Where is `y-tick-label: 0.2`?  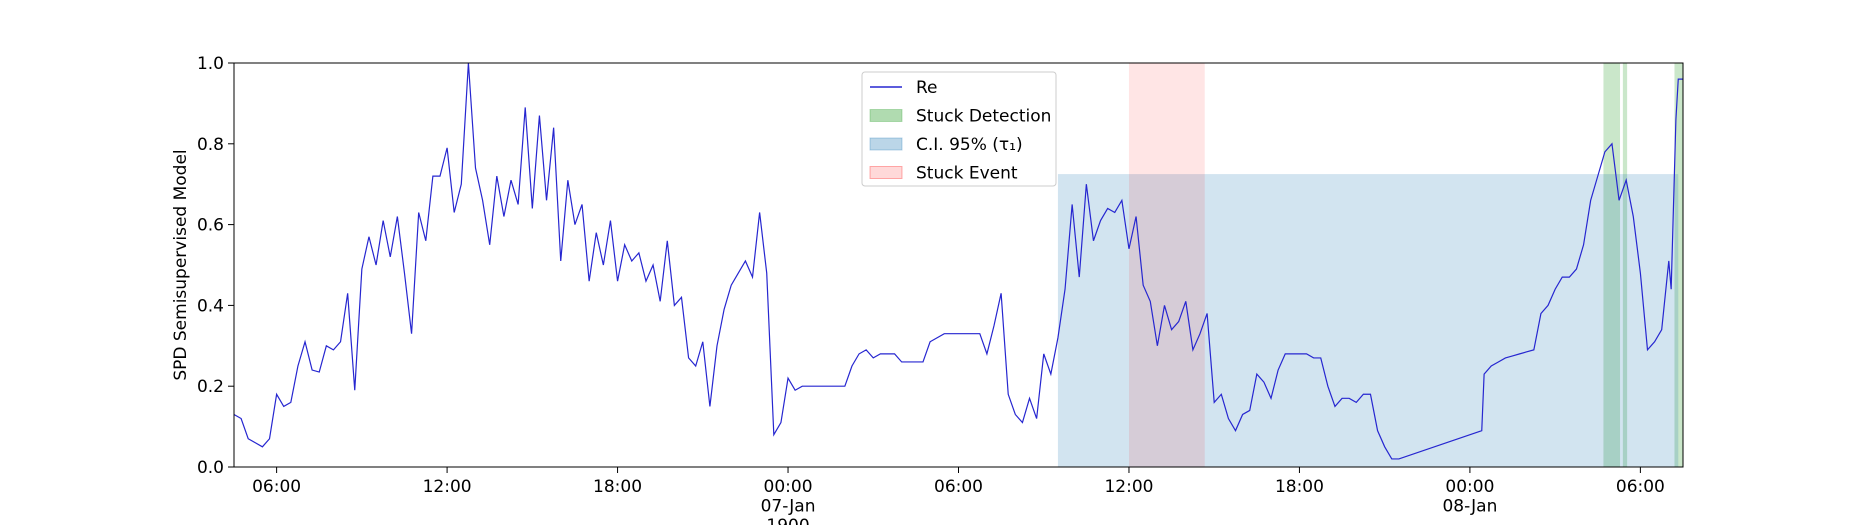
y-tick-label: 0.2 is located at coordinates (210, 387).